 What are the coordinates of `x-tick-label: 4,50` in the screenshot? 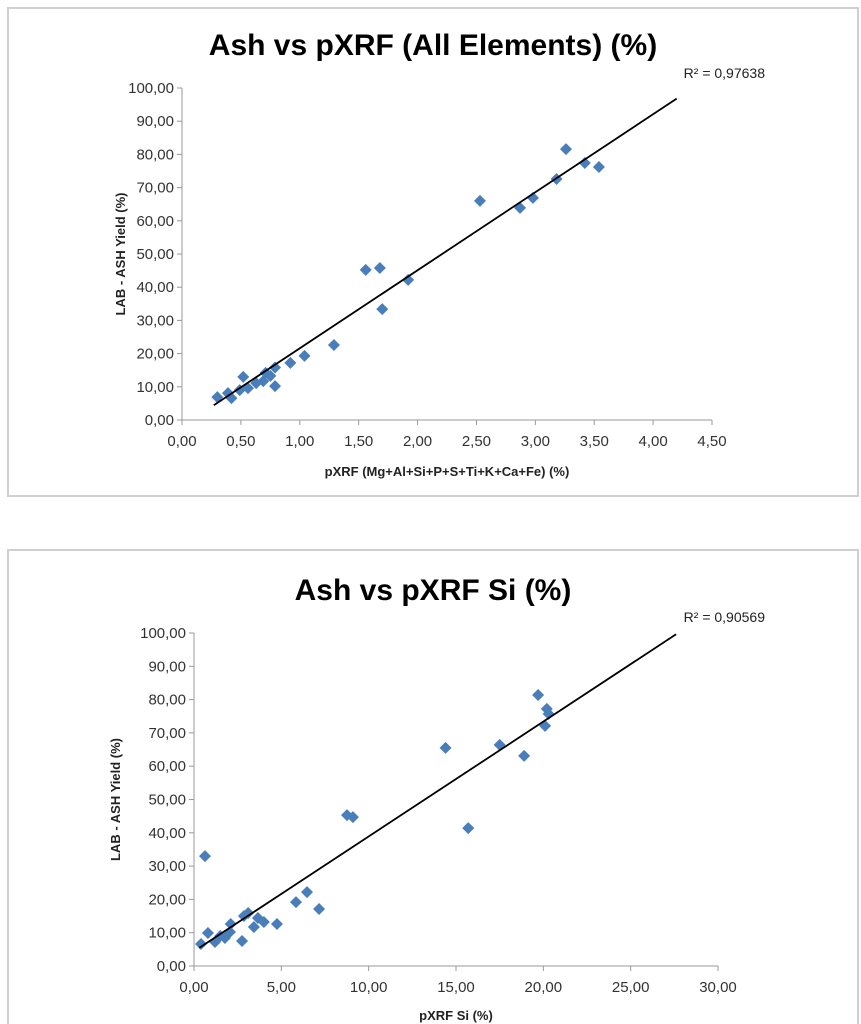 It's located at (711, 441).